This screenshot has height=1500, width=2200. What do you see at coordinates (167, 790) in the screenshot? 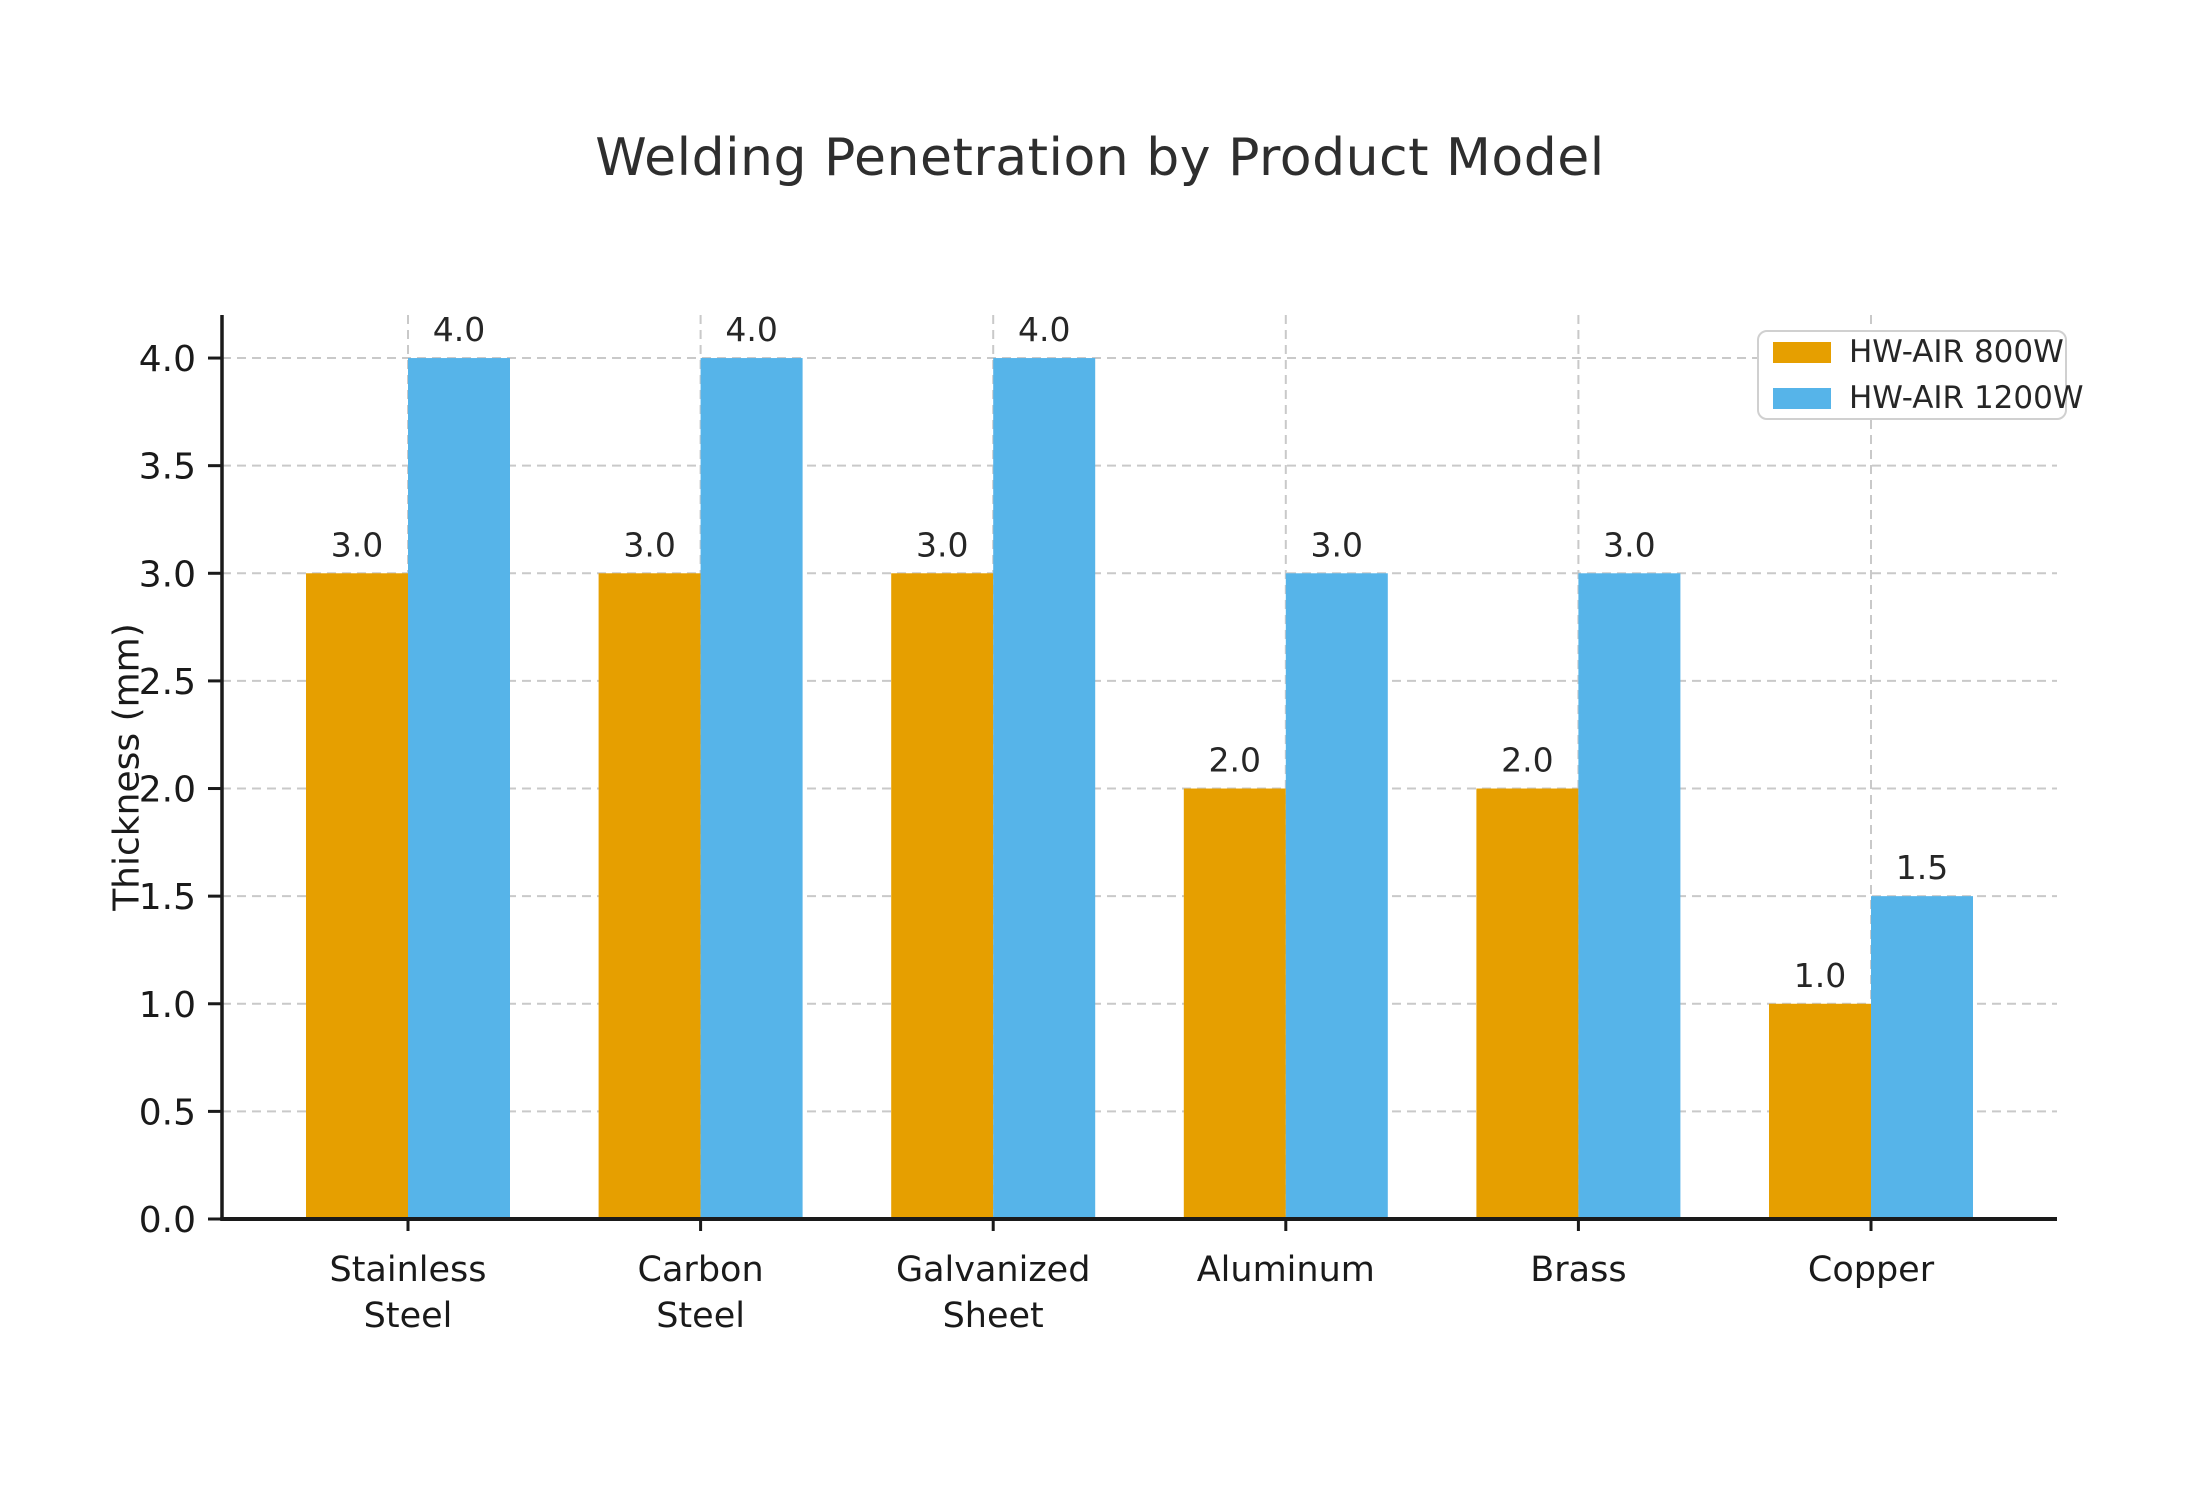
I see `y-tick-label: 2.0` at bounding box center [167, 790].